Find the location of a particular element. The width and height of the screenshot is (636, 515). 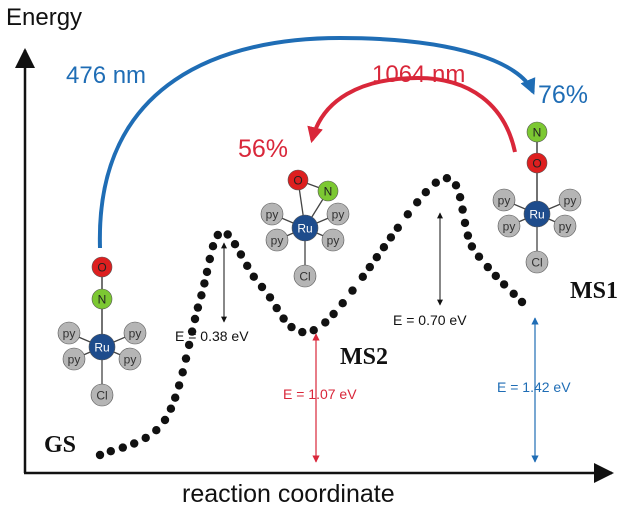

energy-level-ms1: E = 1.42 eV is located at coordinates (534, 387).